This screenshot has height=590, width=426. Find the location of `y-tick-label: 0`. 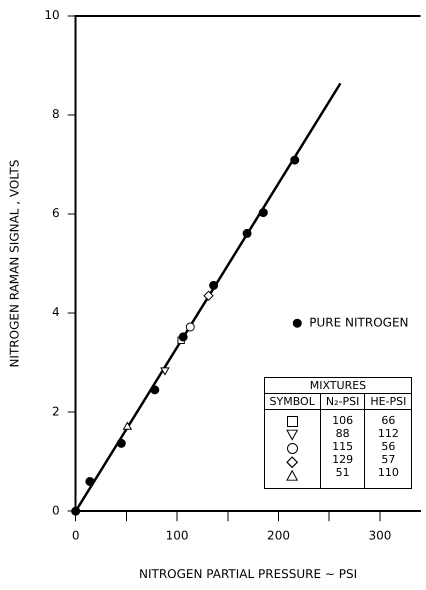

y-tick-label: 0 is located at coordinates (56, 510).